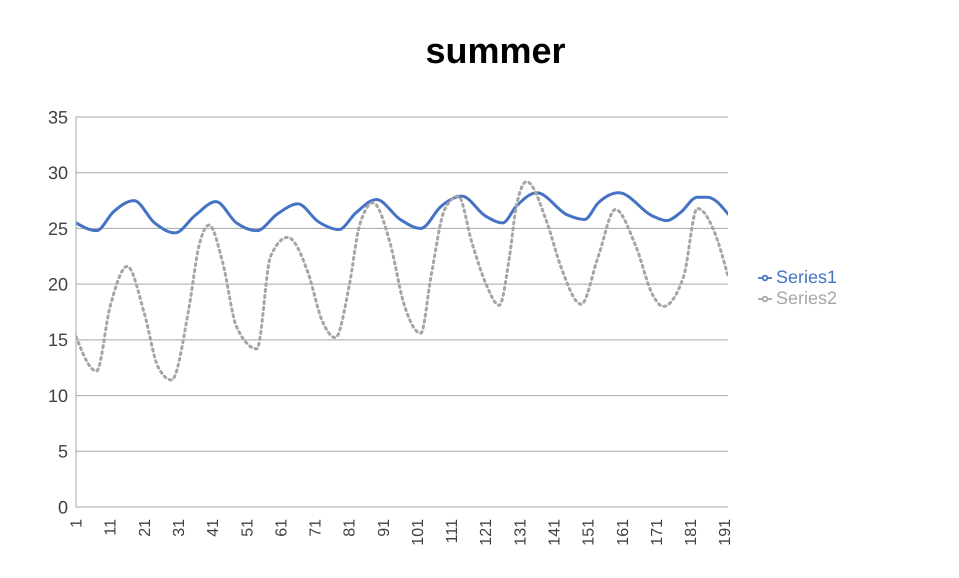 The height and width of the screenshot is (578, 959). What do you see at coordinates (495, 51) in the screenshot?
I see `chart-title: summer` at bounding box center [495, 51].